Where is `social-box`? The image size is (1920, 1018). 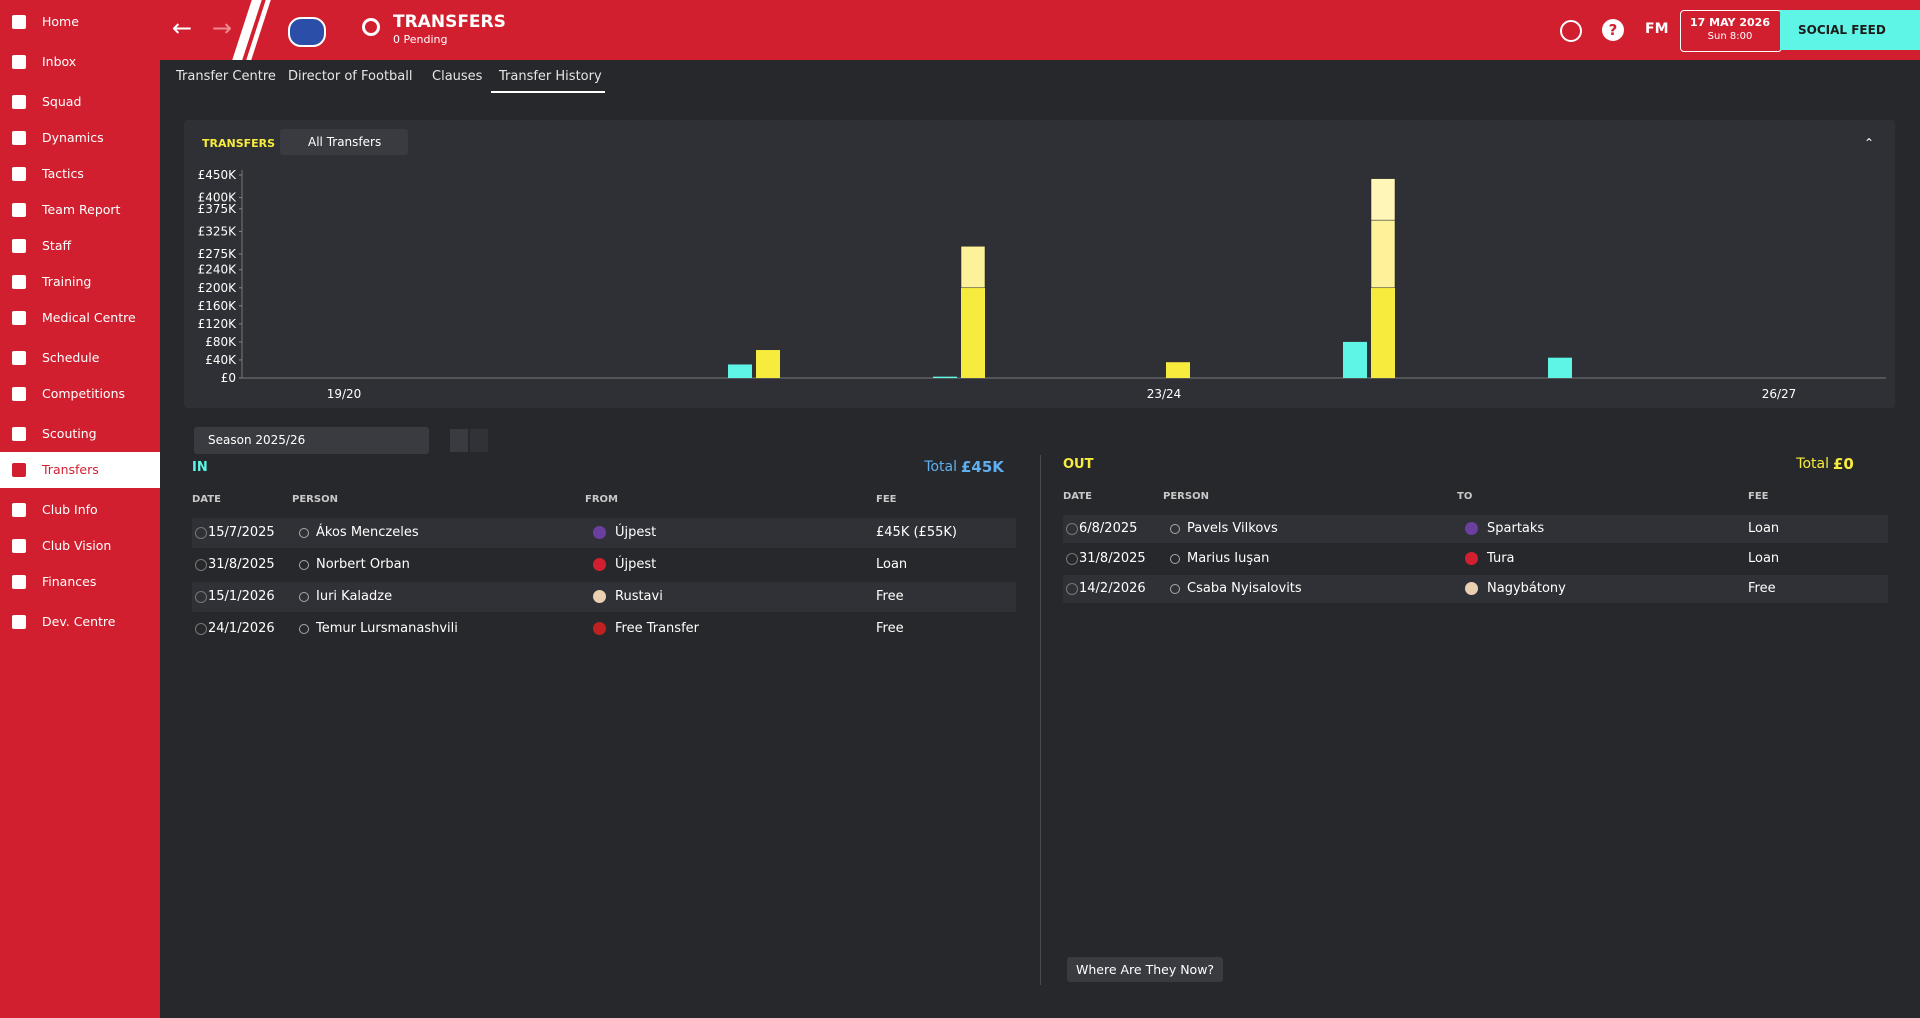 social-box is located at coordinates (1850, 30).